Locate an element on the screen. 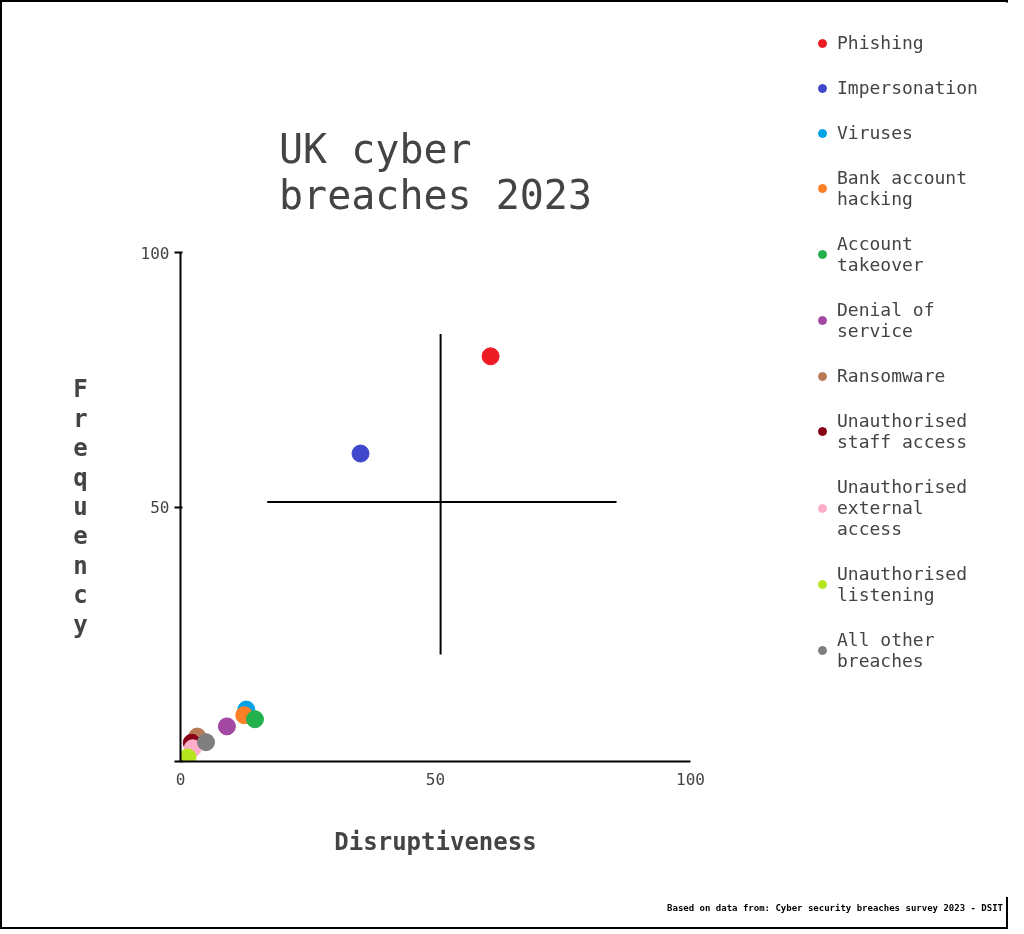 Image resolution: width=1024 pixels, height=934 pixels. chart-title: UK cyber breaches 2023 is located at coordinates (435, 171).